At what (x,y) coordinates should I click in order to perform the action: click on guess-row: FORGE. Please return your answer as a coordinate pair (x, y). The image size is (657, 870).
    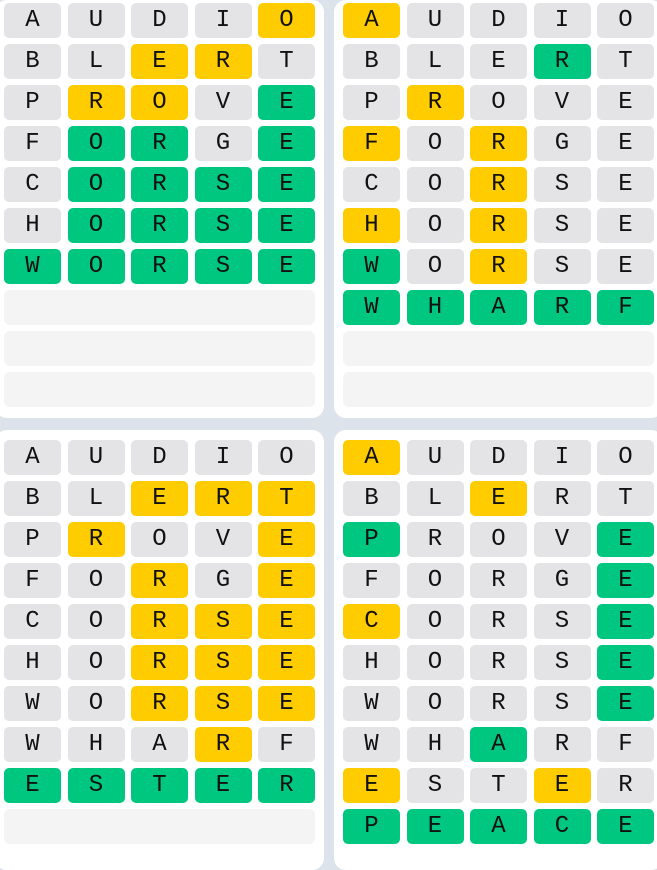
    Looking at the image, I should click on (498, 143).